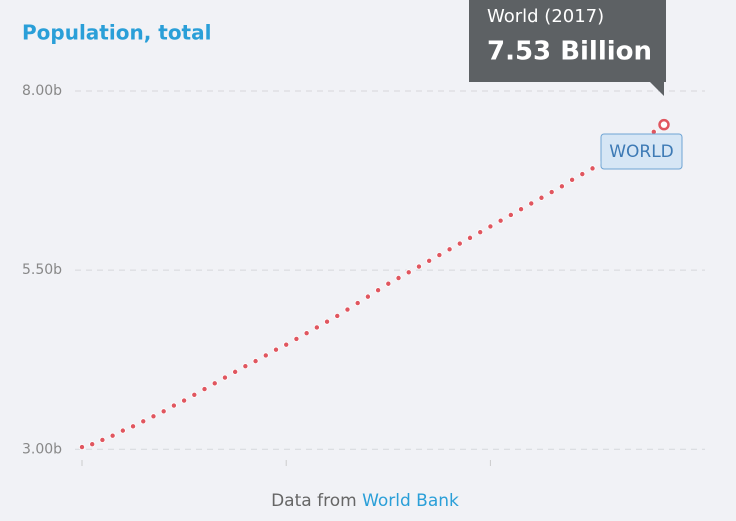 The height and width of the screenshot is (521, 736). What do you see at coordinates (314, 501) in the screenshot?
I see `source-prefix: Data from` at bounding box center [314, 501].